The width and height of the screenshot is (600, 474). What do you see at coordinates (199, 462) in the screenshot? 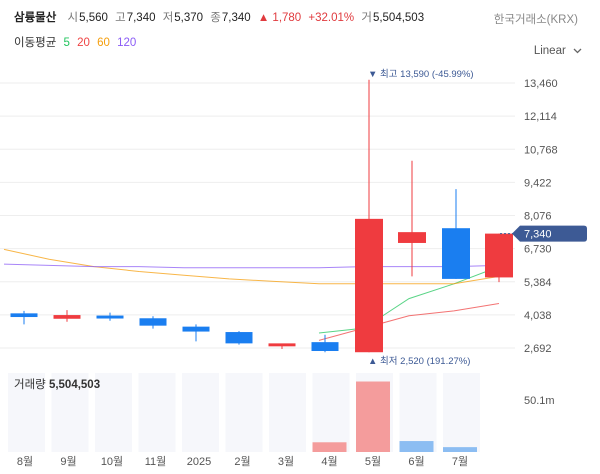
I see `x-tick-label: 2025` at bounding box center [199, 462].